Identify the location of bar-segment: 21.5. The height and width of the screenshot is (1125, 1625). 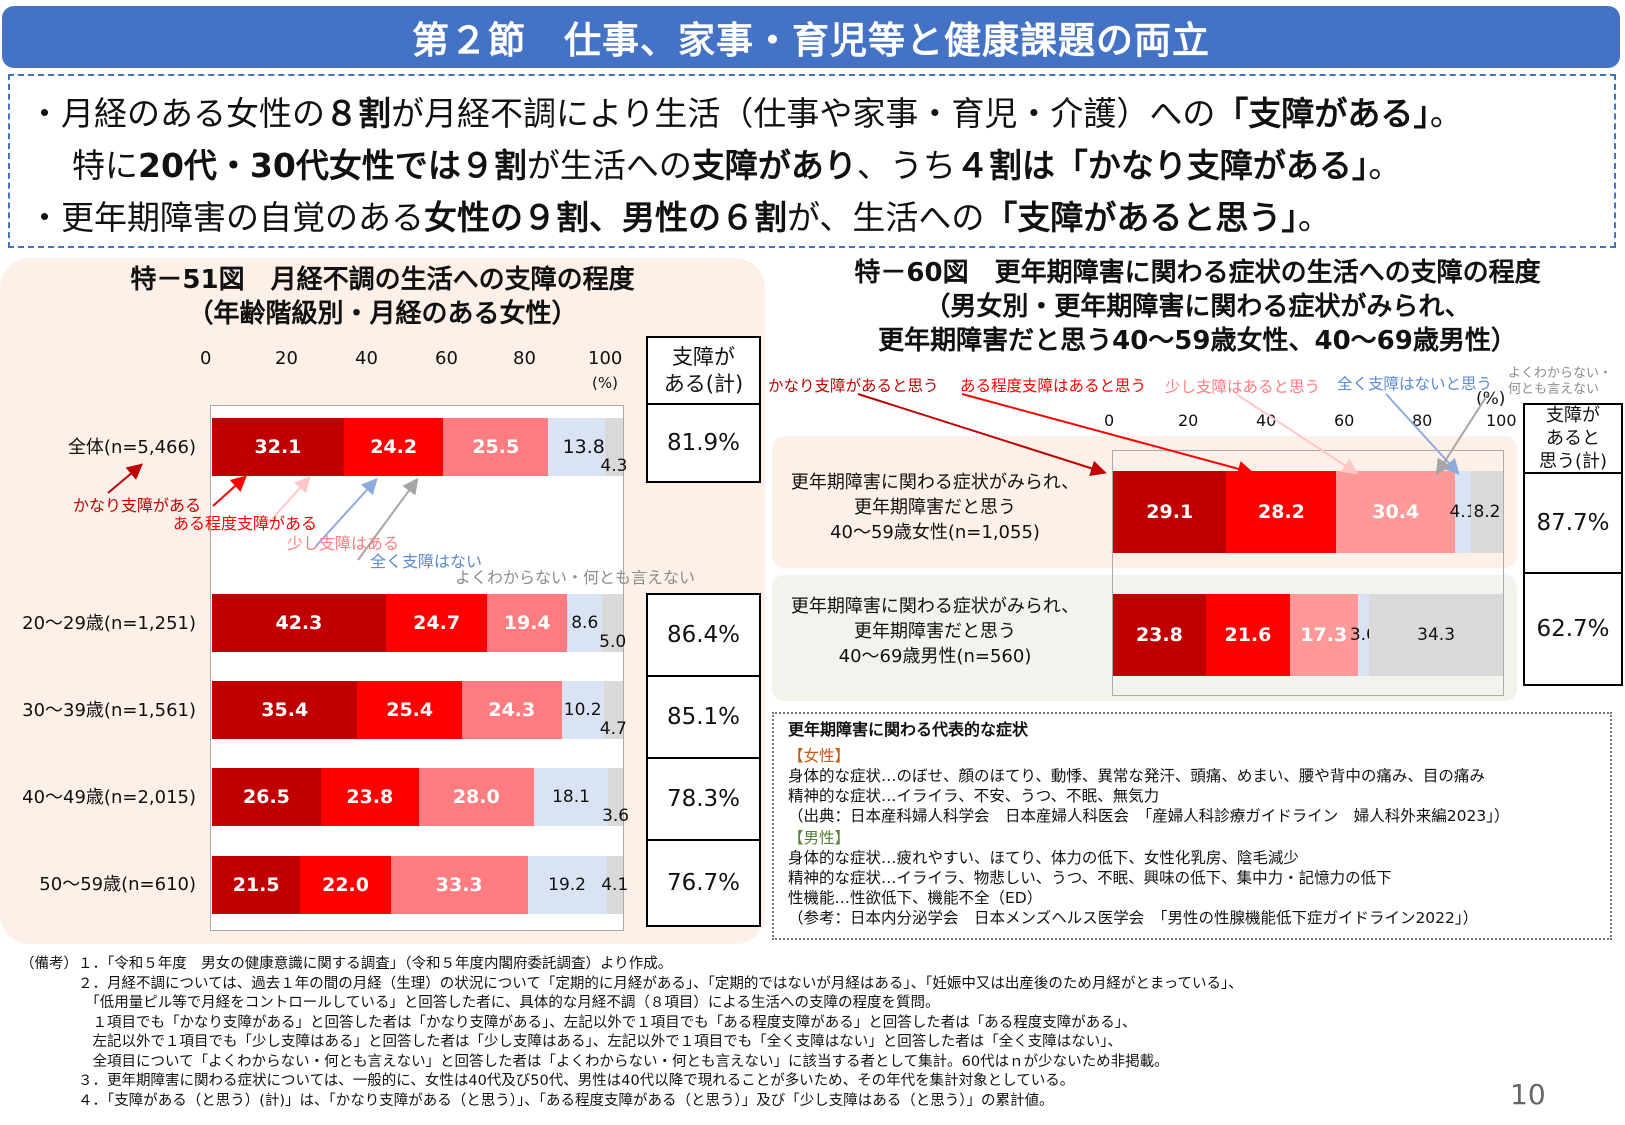
(256, 885).